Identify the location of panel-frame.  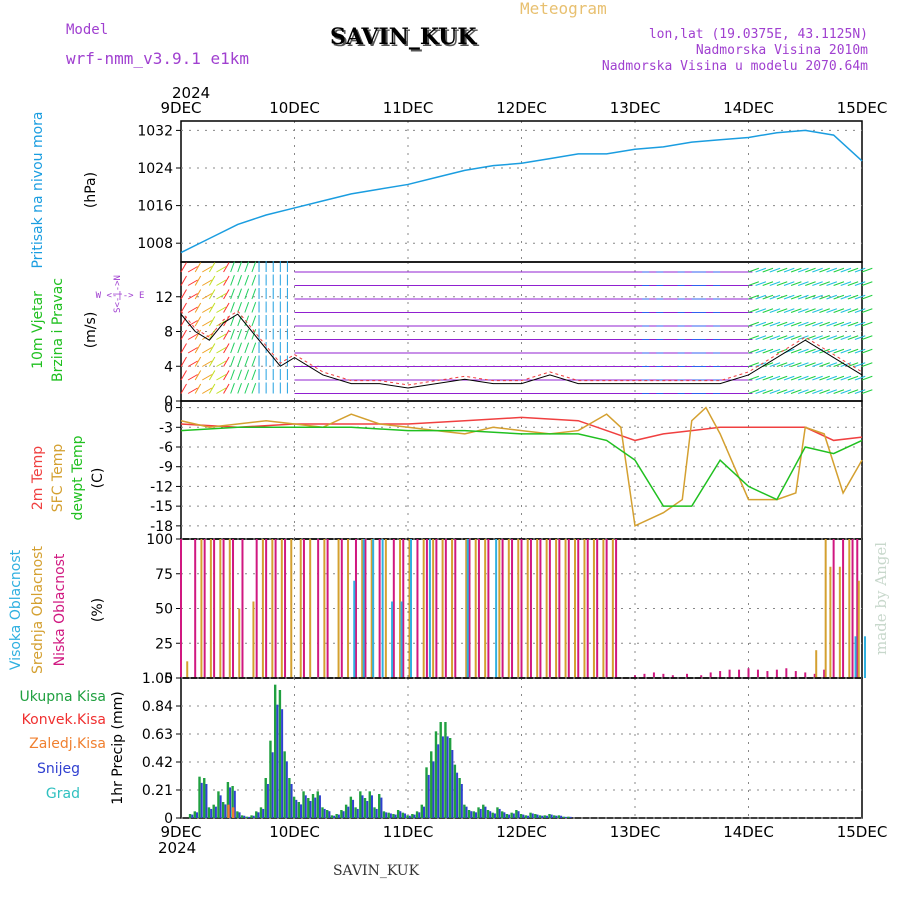
(521, 748).